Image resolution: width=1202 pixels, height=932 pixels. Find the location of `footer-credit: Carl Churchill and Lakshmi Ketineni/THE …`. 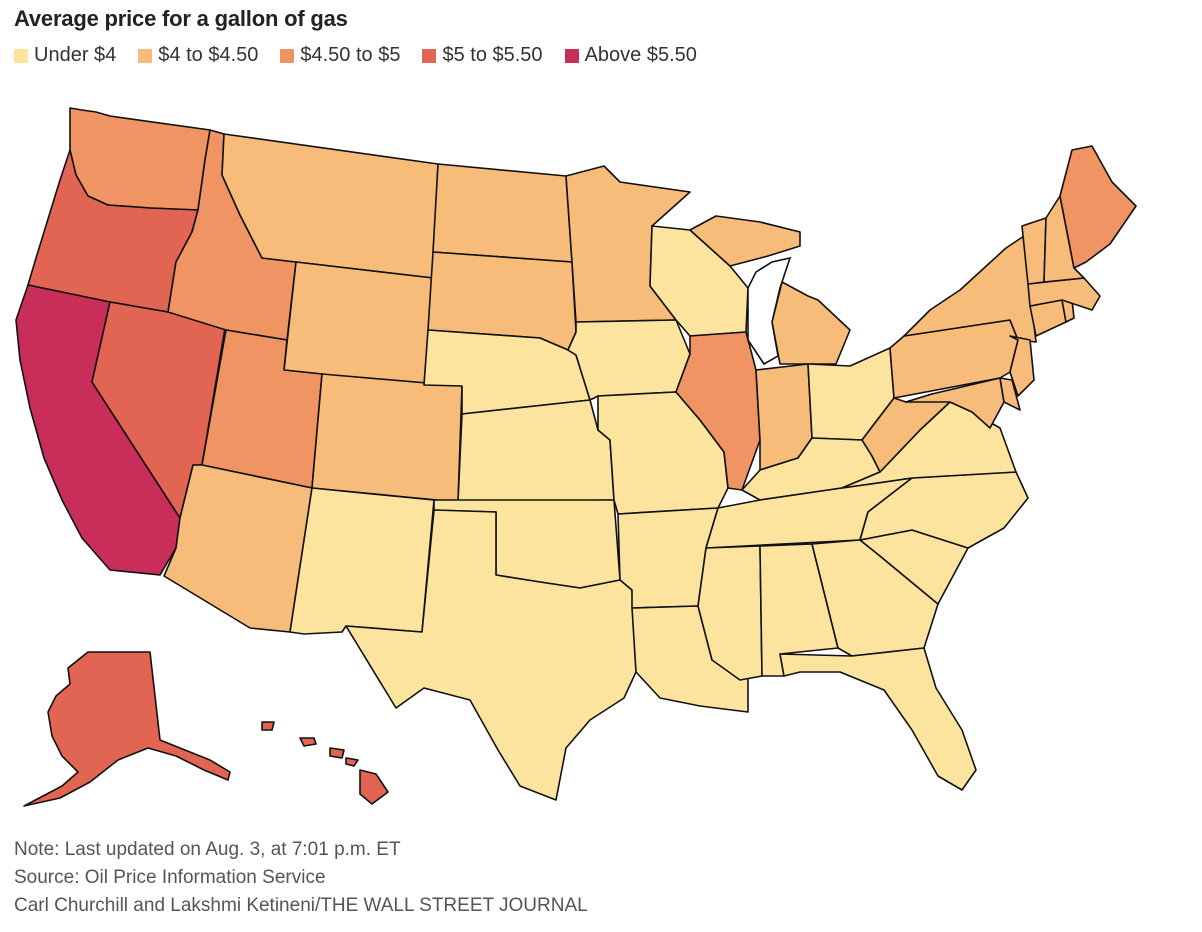

footer-credit: Carl Churchill and Lakshmi Ketineni/THE … is located at coordinates (301, 905).